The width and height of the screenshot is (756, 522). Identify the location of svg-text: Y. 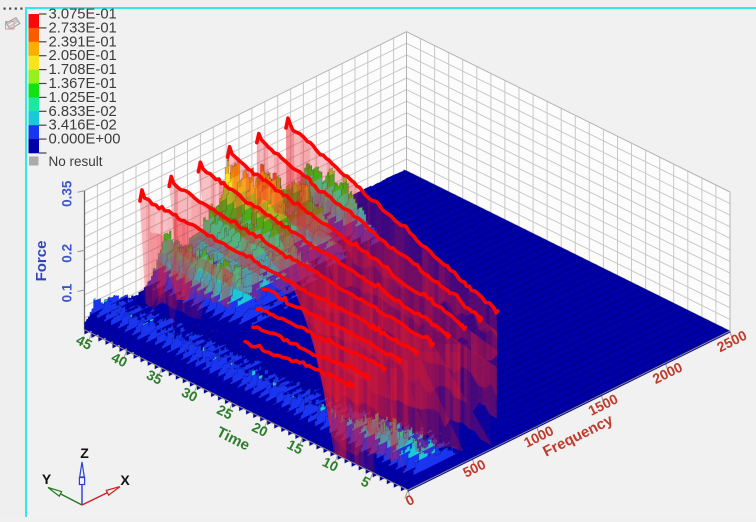
(47, 479).